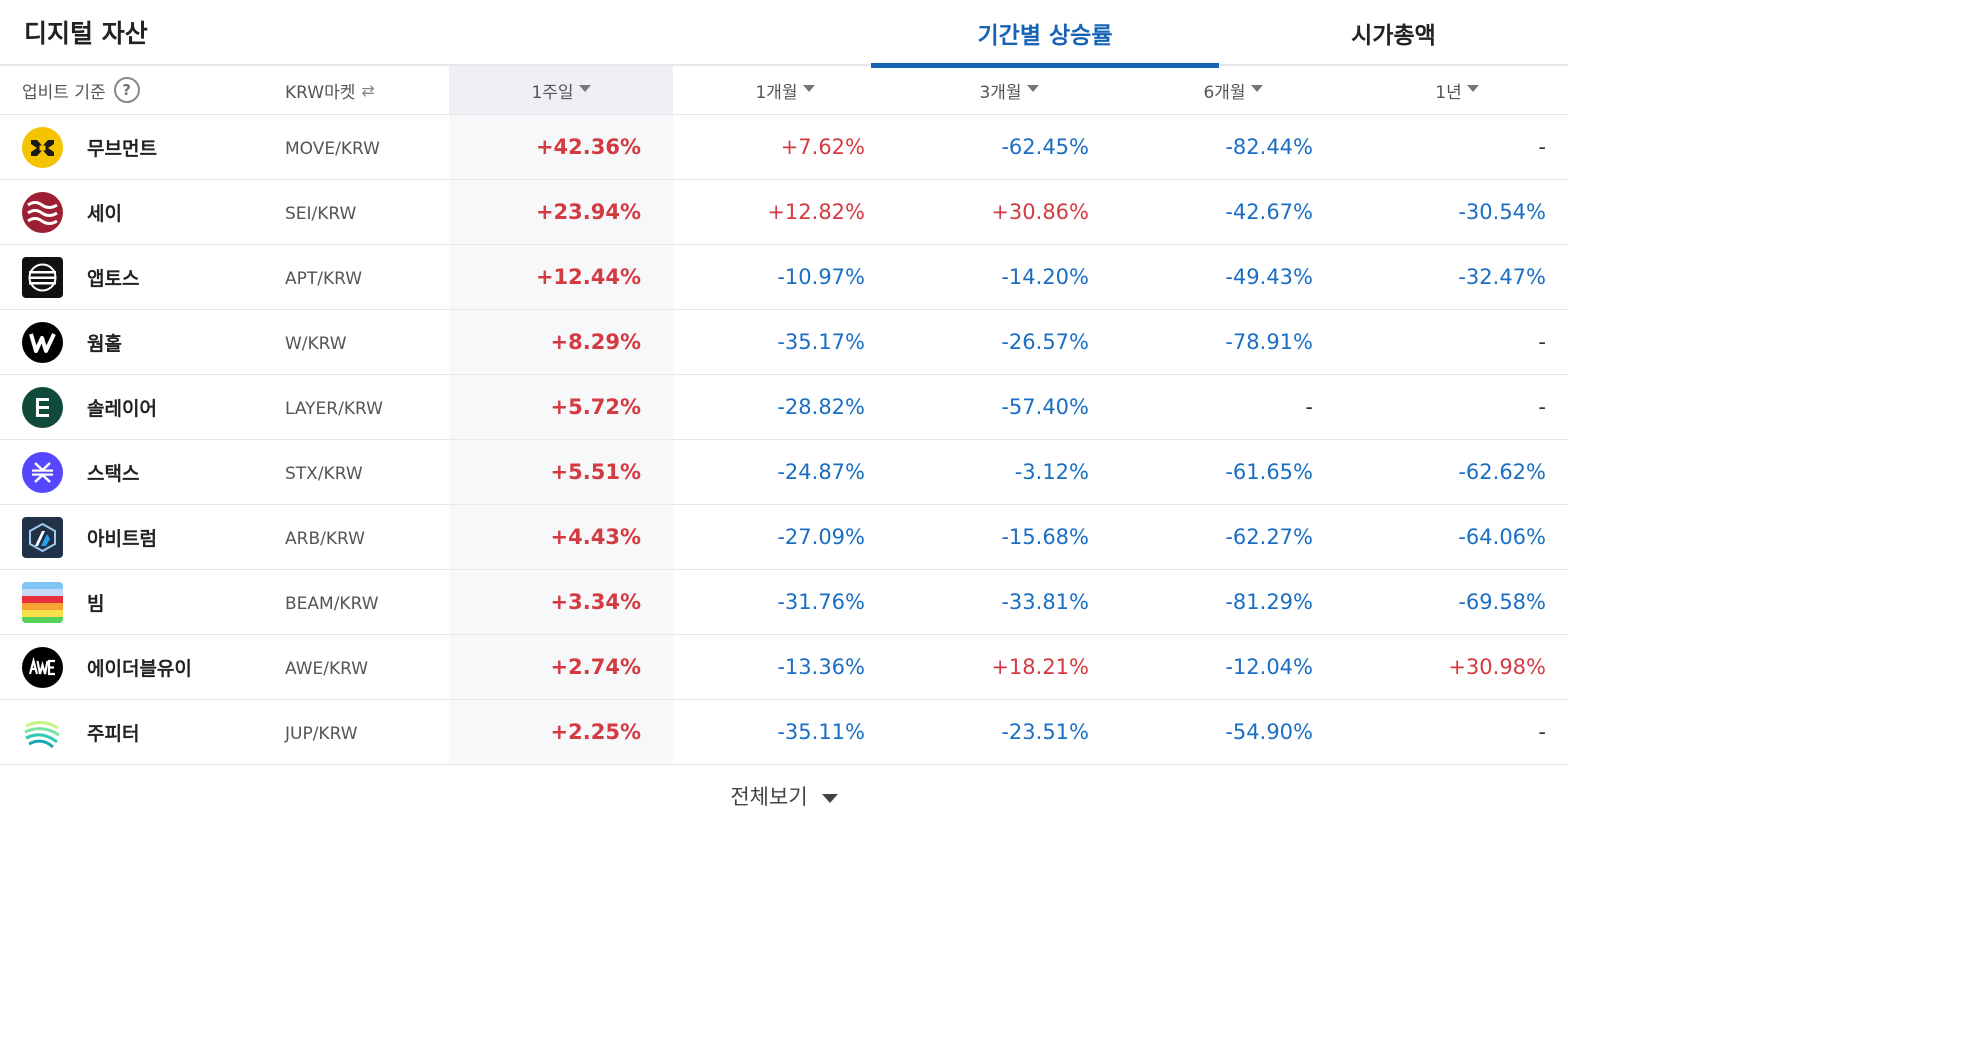 This screenshot has width=1980, height=1046. What do you see at coordinates (316, 344) in the screenshot?
I see `asset-pair: W/KRW` at bounding box center [316, 344].